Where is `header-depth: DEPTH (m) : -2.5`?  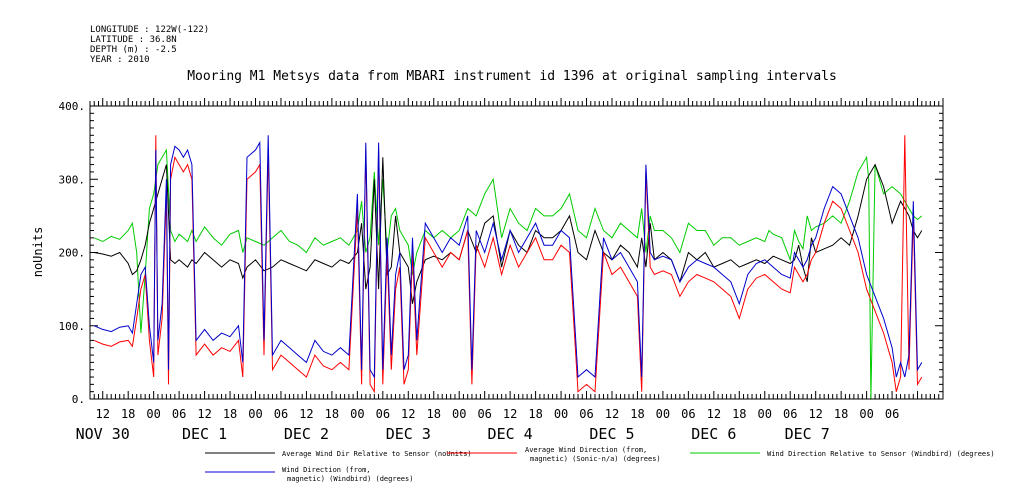 header-depth: DEPTH (m) : -2.5 is located at coordinates (133, 50).